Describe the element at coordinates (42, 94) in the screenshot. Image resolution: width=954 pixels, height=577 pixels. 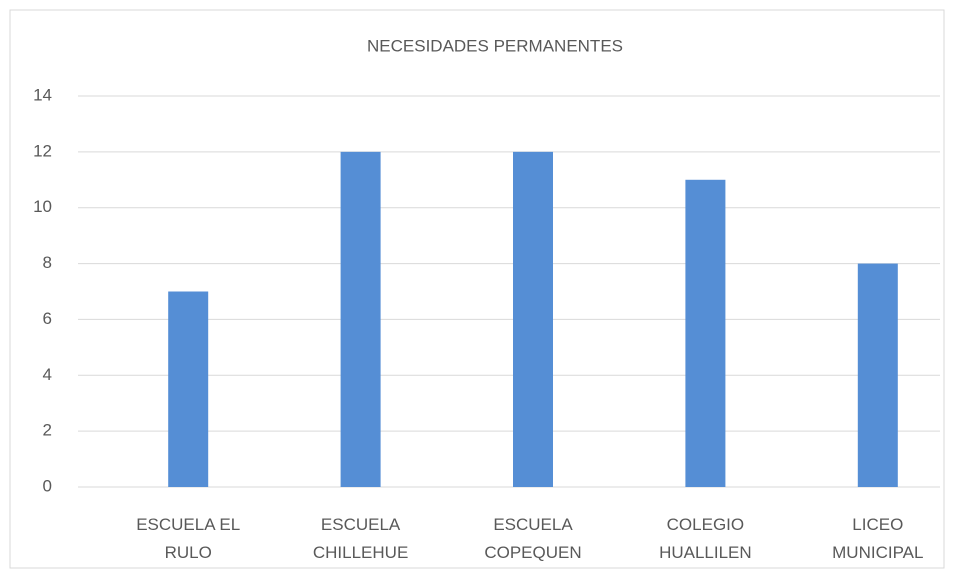
I see `y-tick-label: 14` at that location.